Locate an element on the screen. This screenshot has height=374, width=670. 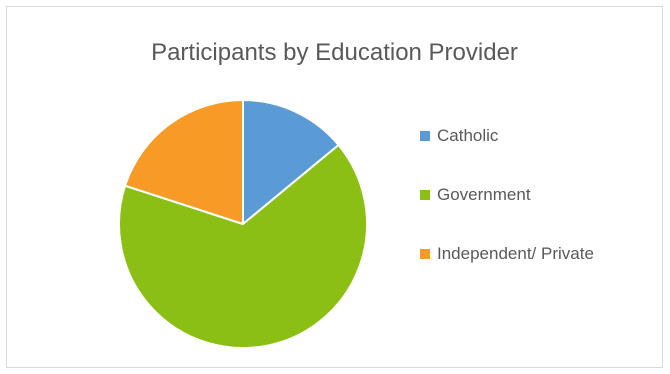
pie-slice-independent-private is located at coordinates (184, 162).